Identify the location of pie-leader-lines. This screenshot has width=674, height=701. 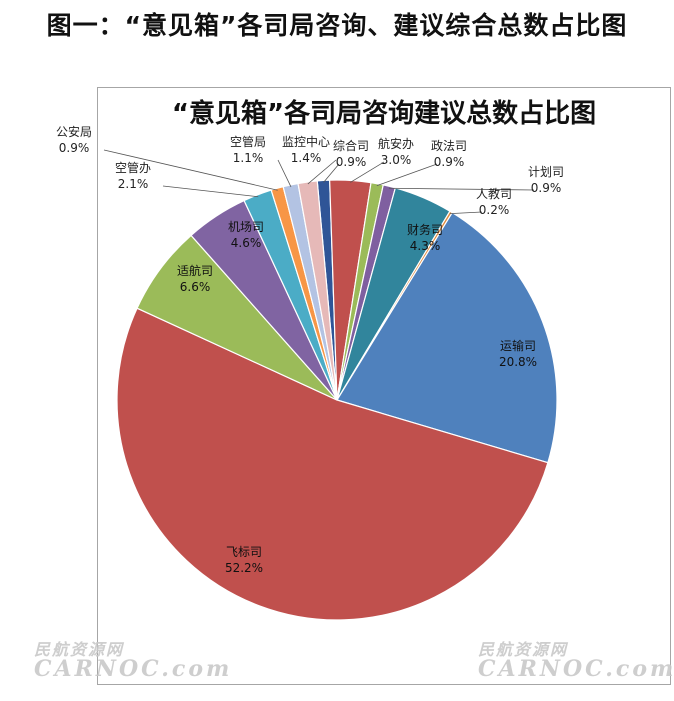
(319, 182).